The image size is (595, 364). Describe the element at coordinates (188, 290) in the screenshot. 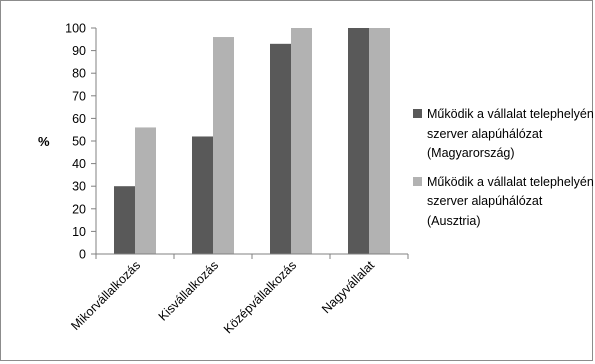

I see `x-tick-label: Kisvállalkozás` at that location.